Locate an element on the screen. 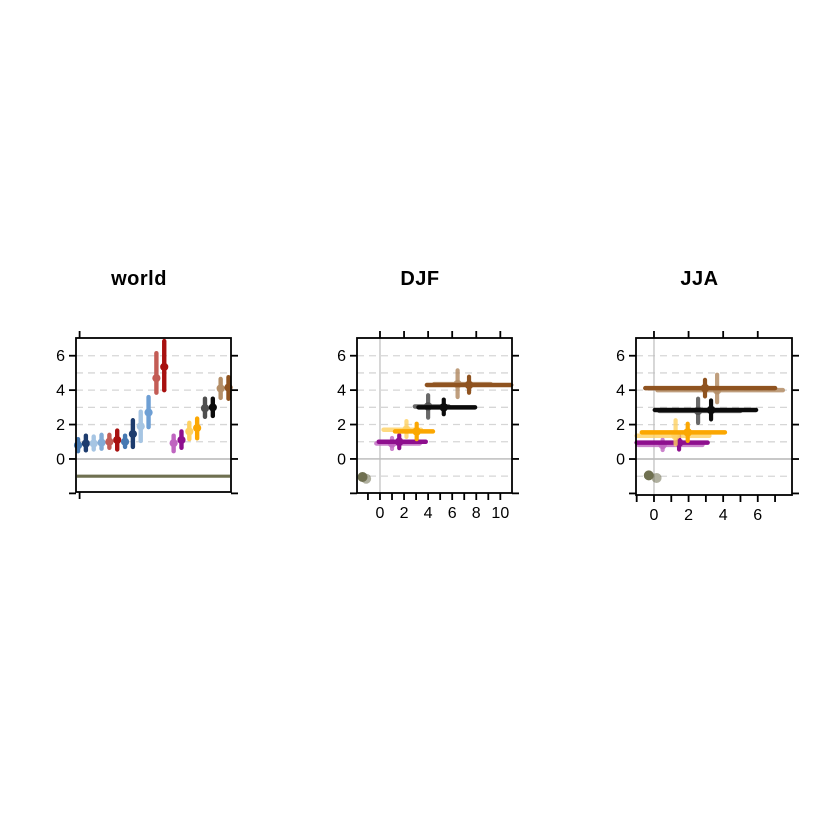 Image resolution: width=840 pixels, height=840 pixels. panel-title-djf: DJF is located at coordinates (420, 279).